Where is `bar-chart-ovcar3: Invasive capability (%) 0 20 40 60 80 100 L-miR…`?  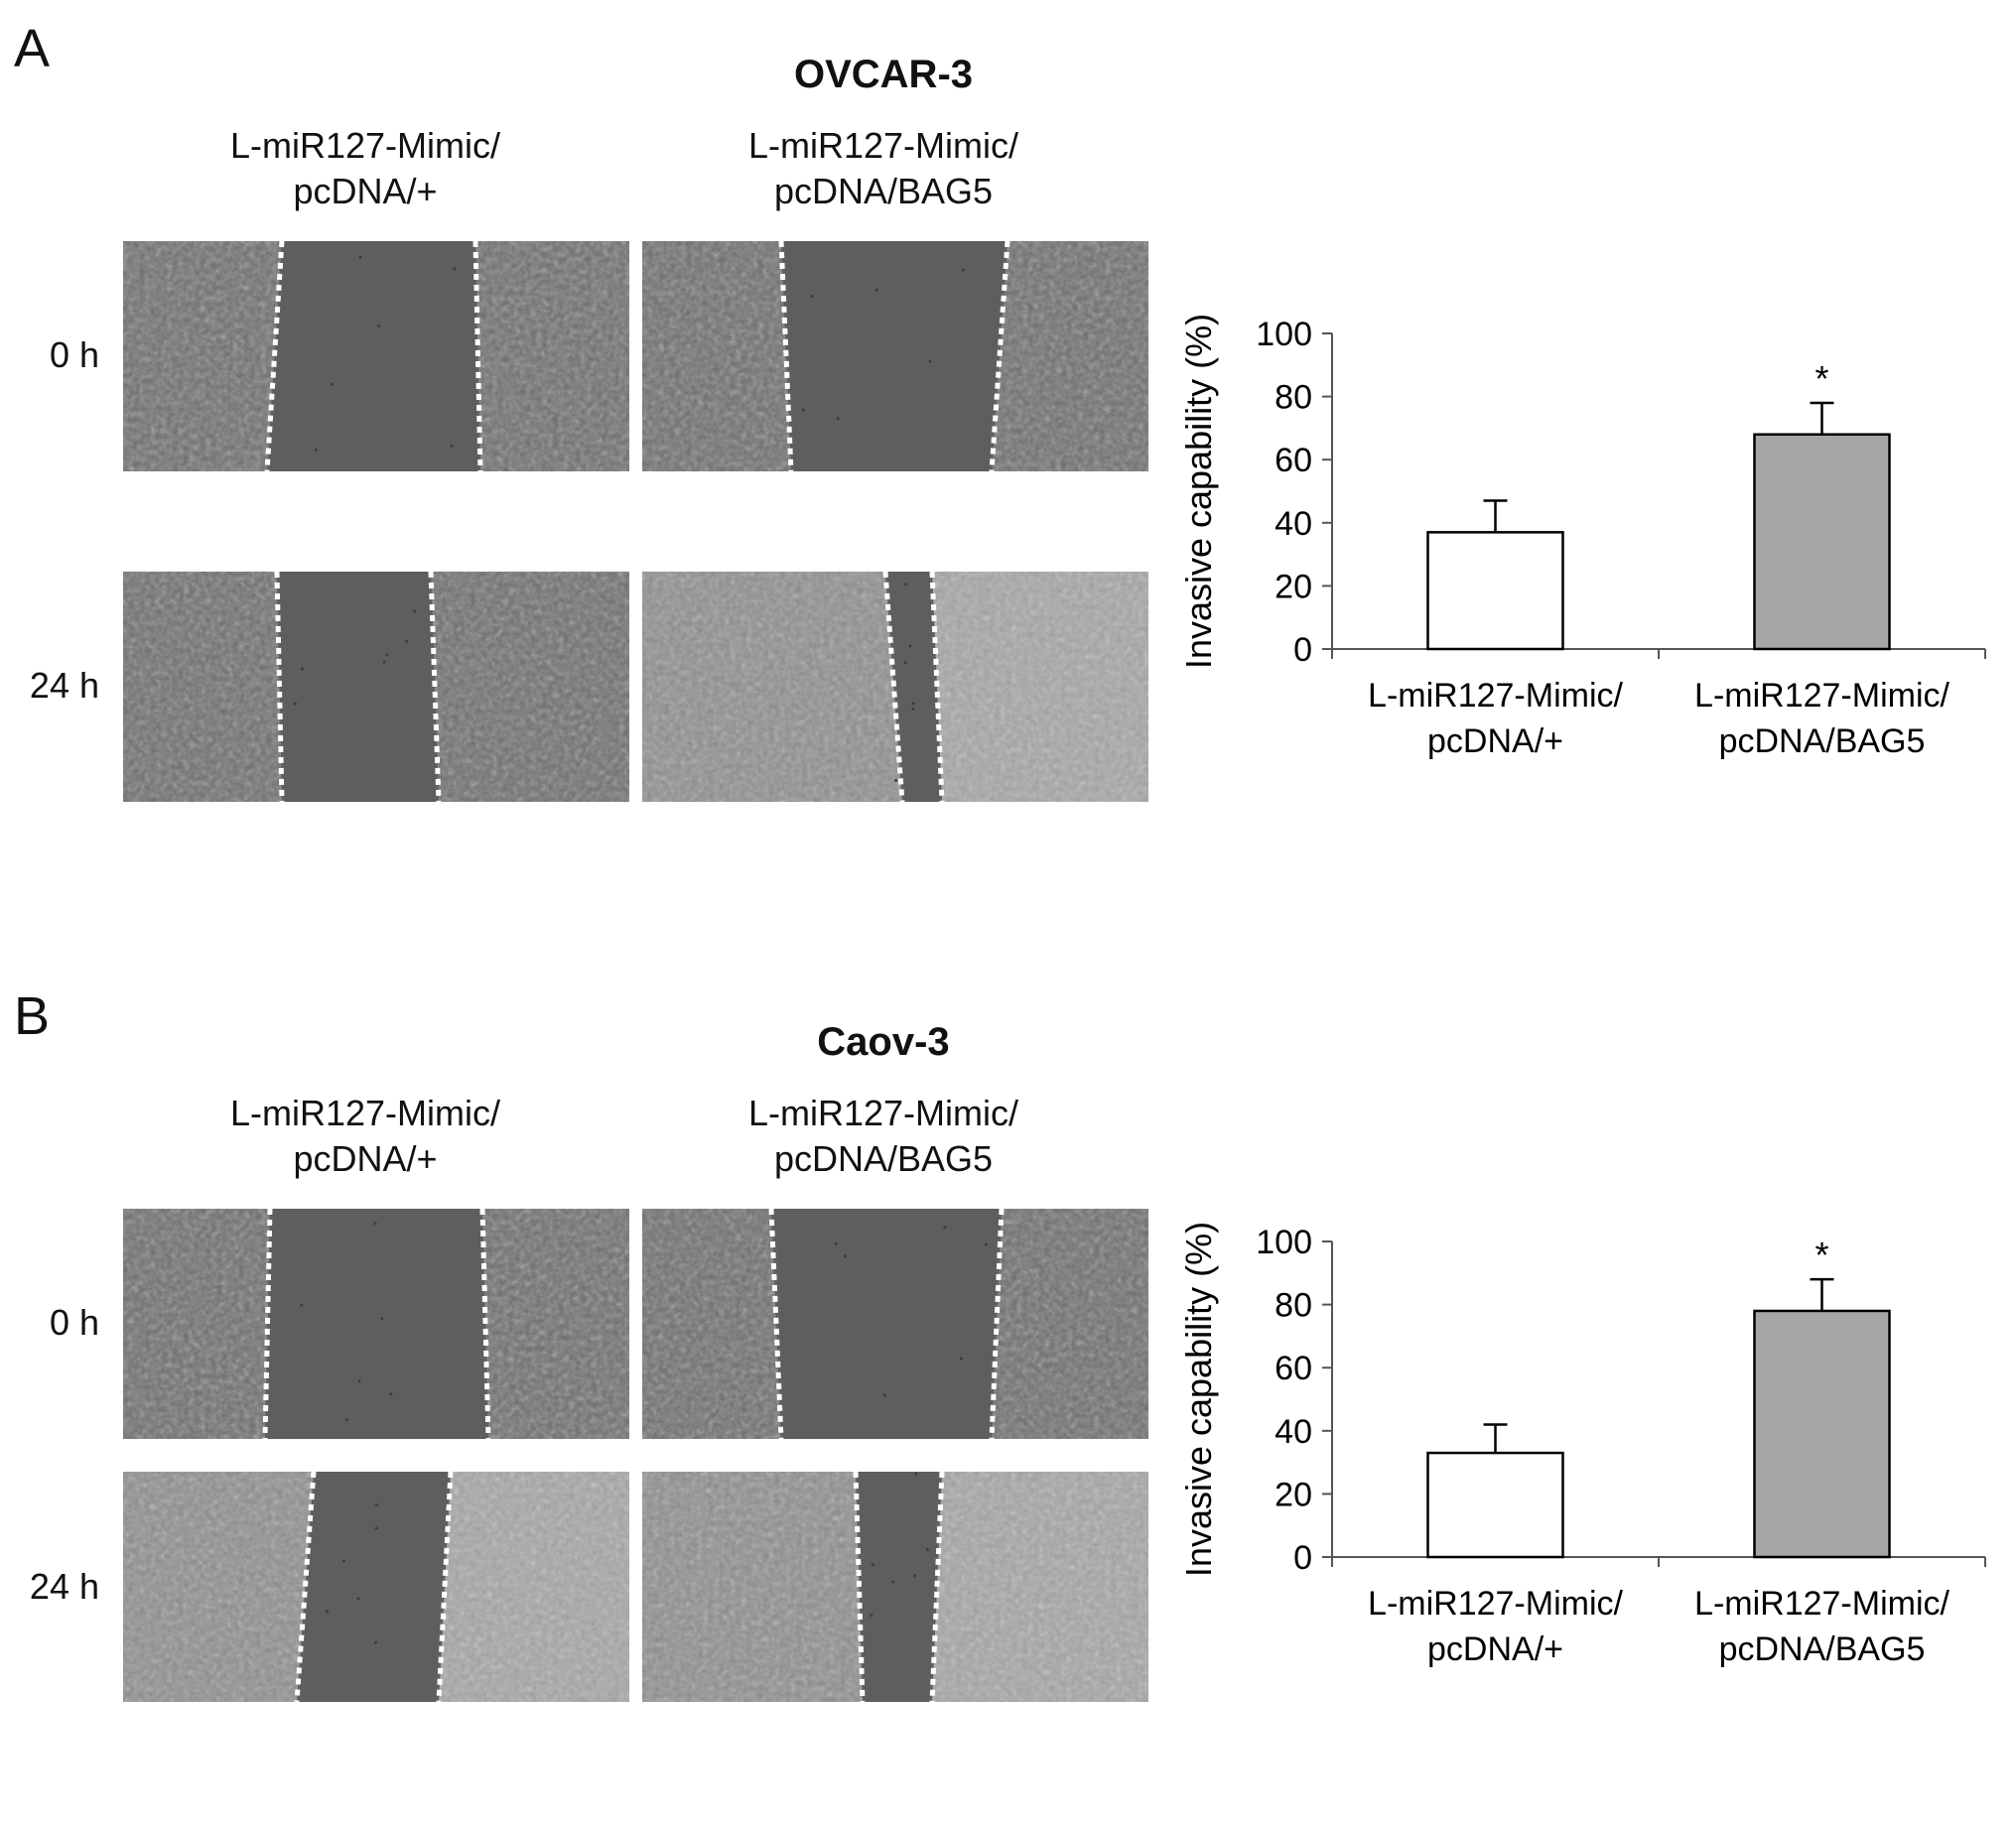 bar-chart-ovcar3: Invasive capability (%) 0 20 40 60 80 100 L-miR… is located at coordinates (1593, 575).